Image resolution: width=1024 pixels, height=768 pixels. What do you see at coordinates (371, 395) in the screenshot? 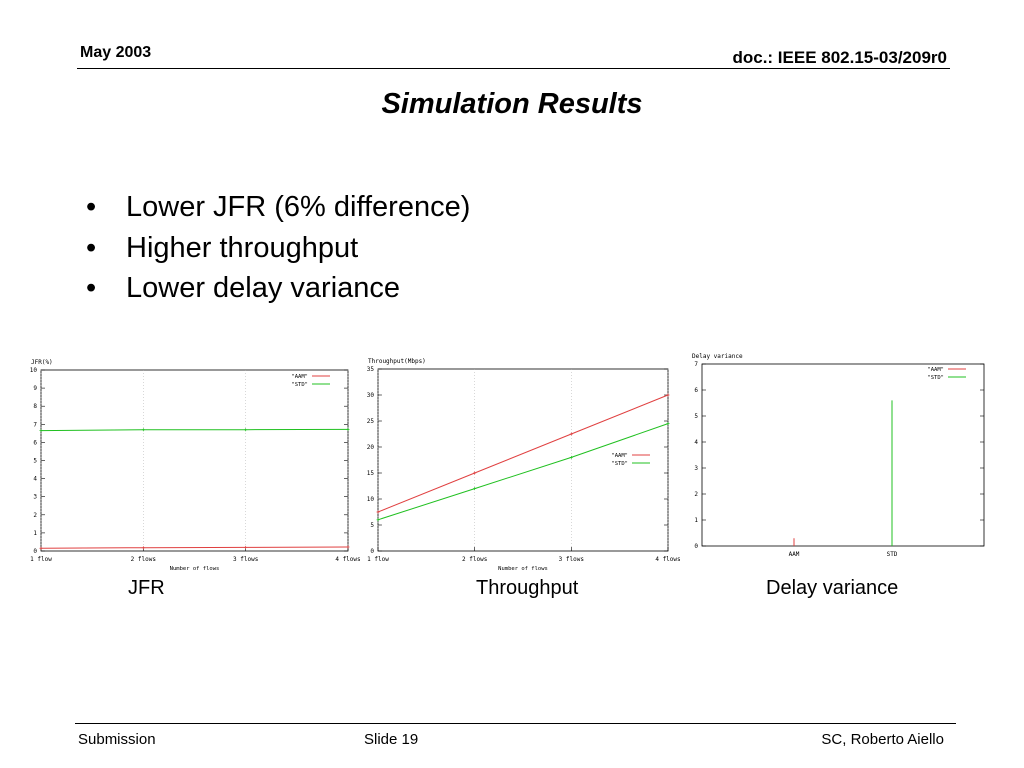
I see `y-tick-label: 30` at bounding box center [371, 395].